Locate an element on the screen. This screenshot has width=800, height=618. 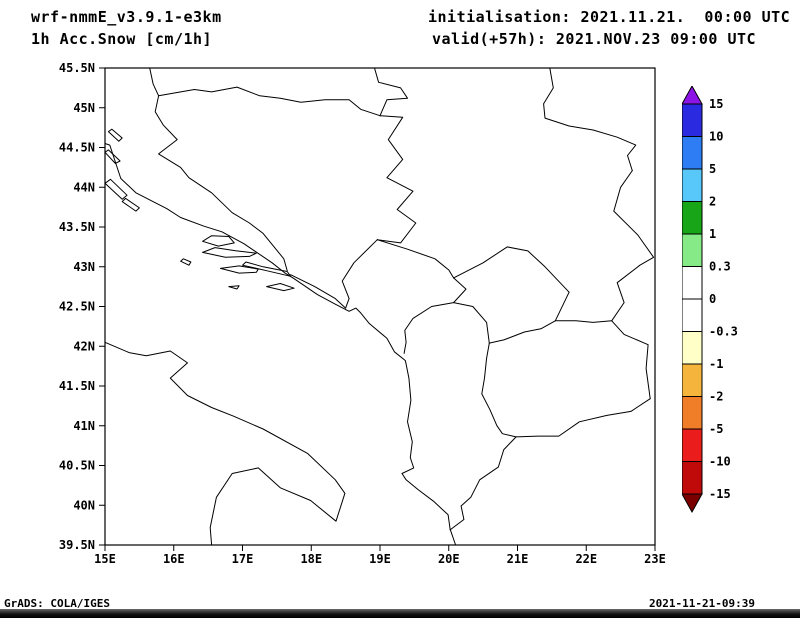
border-croatia-bosnia-south is located at coordinates (318, 291).